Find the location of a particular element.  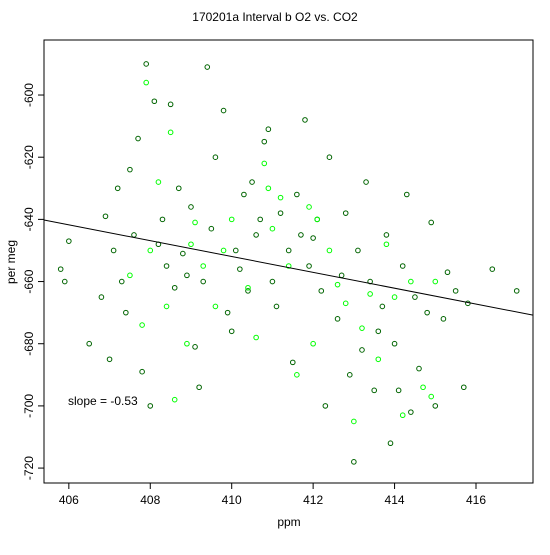

x-tick-label: 408 is located at coordinates (150, 500).